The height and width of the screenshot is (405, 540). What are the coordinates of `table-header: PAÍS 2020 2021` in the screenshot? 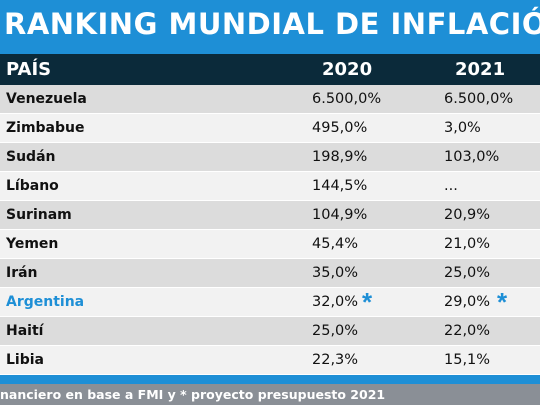 It's located at (270, 69).